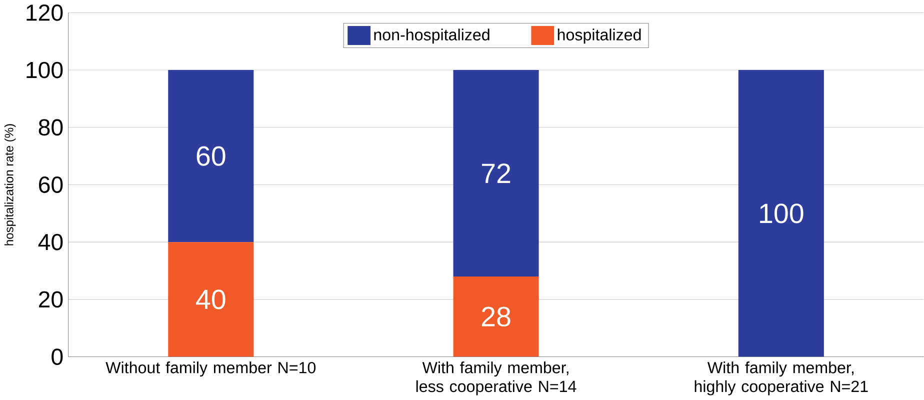  What do you see at coordinates (599, 36) in the screenshot?
I see `legend-label: hospitalized` at bounding box center [599, 36].